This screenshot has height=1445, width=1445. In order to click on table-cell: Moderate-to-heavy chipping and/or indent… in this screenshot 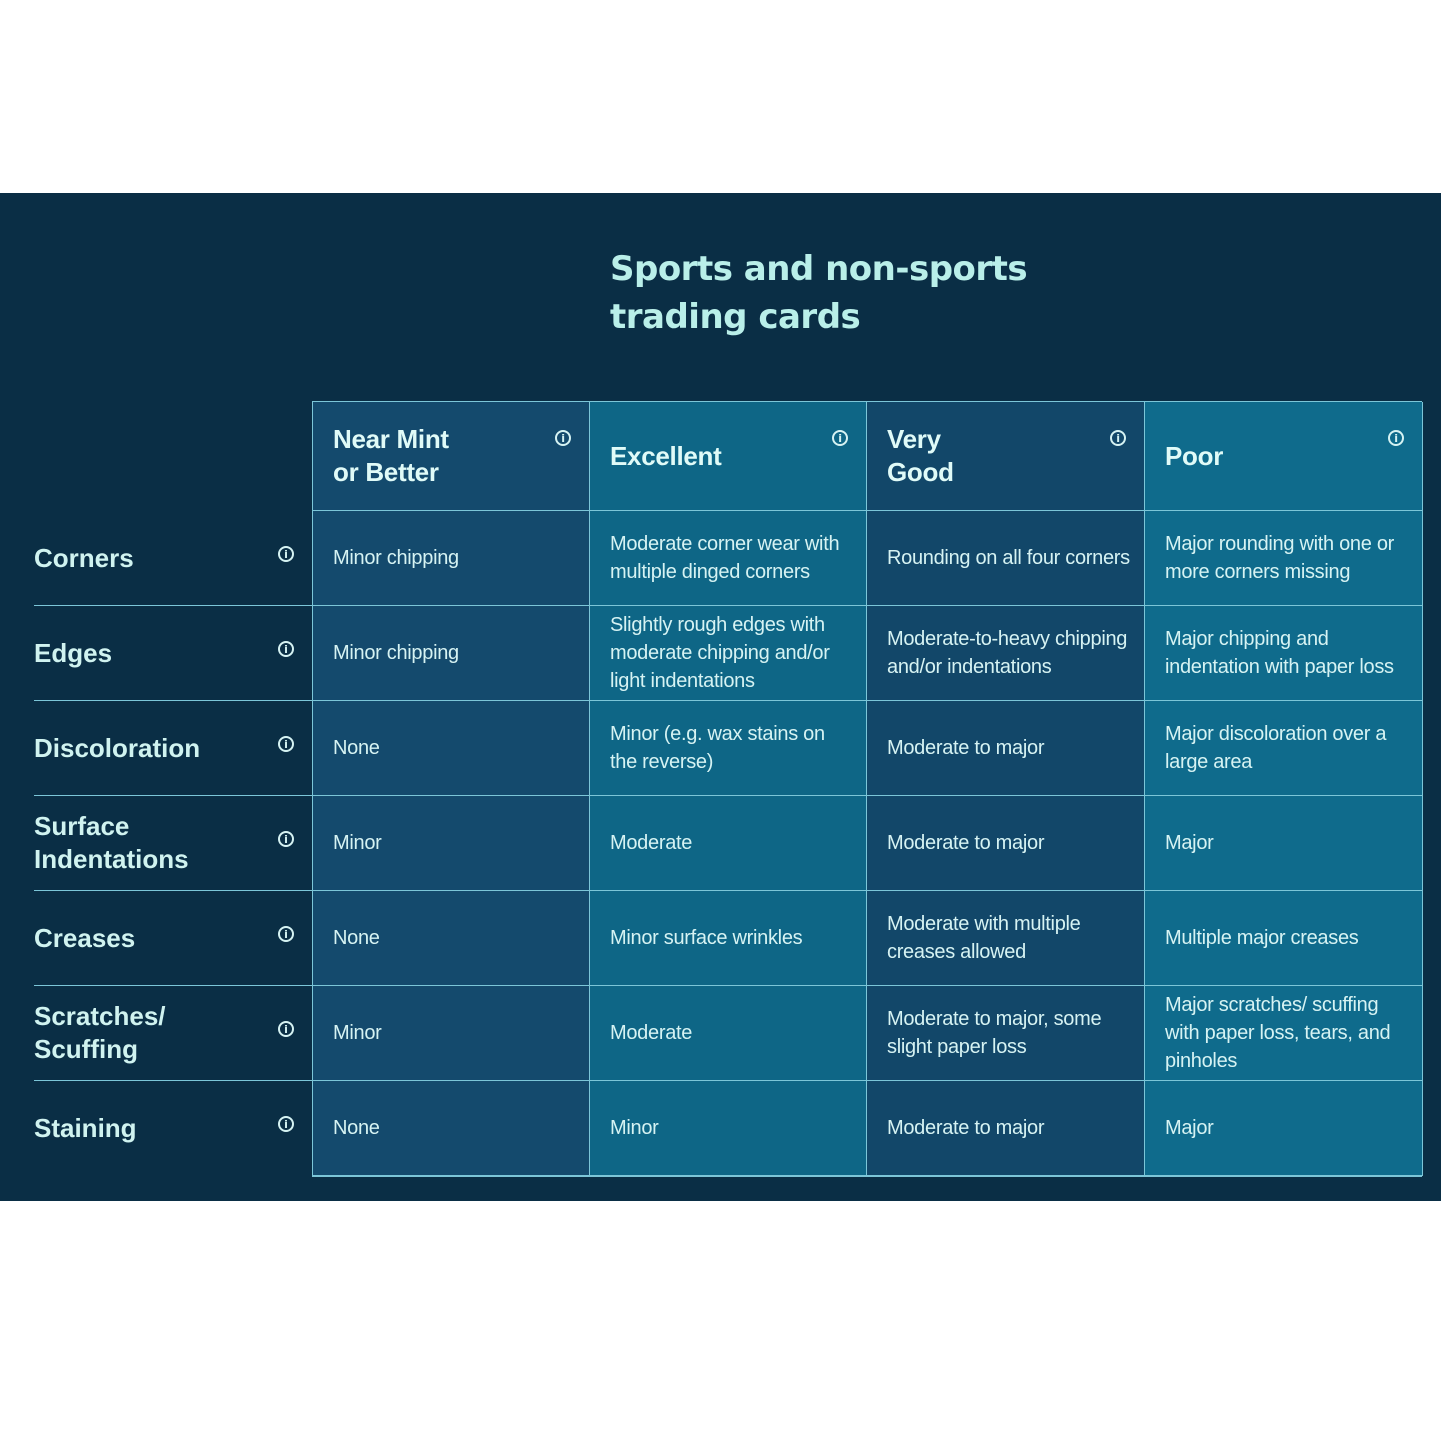, I will do `click(1006, 653)`.